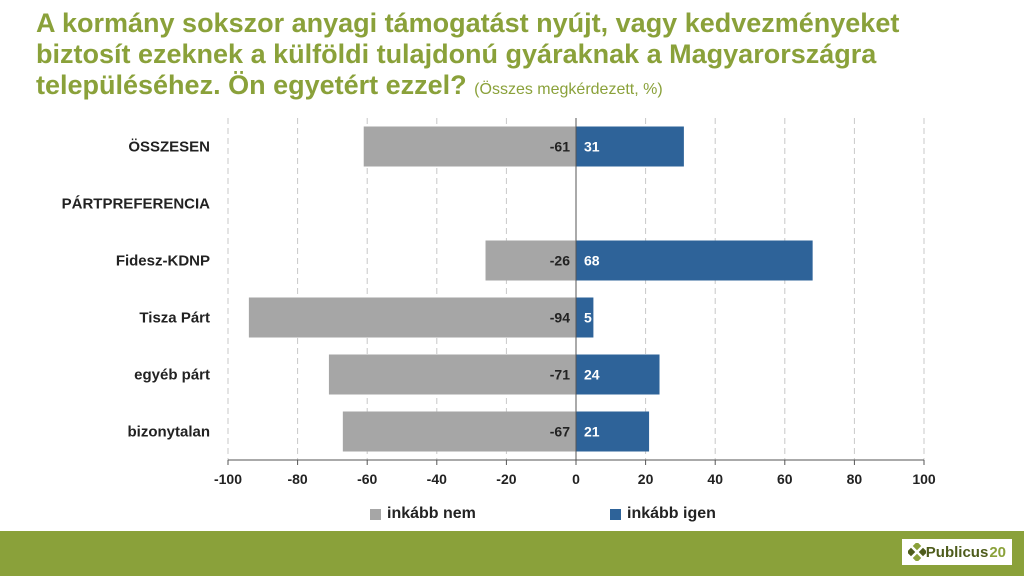 This screenshot has width=1024, height=576. I want to click on logo-text: Publicus, so click(957, 552).